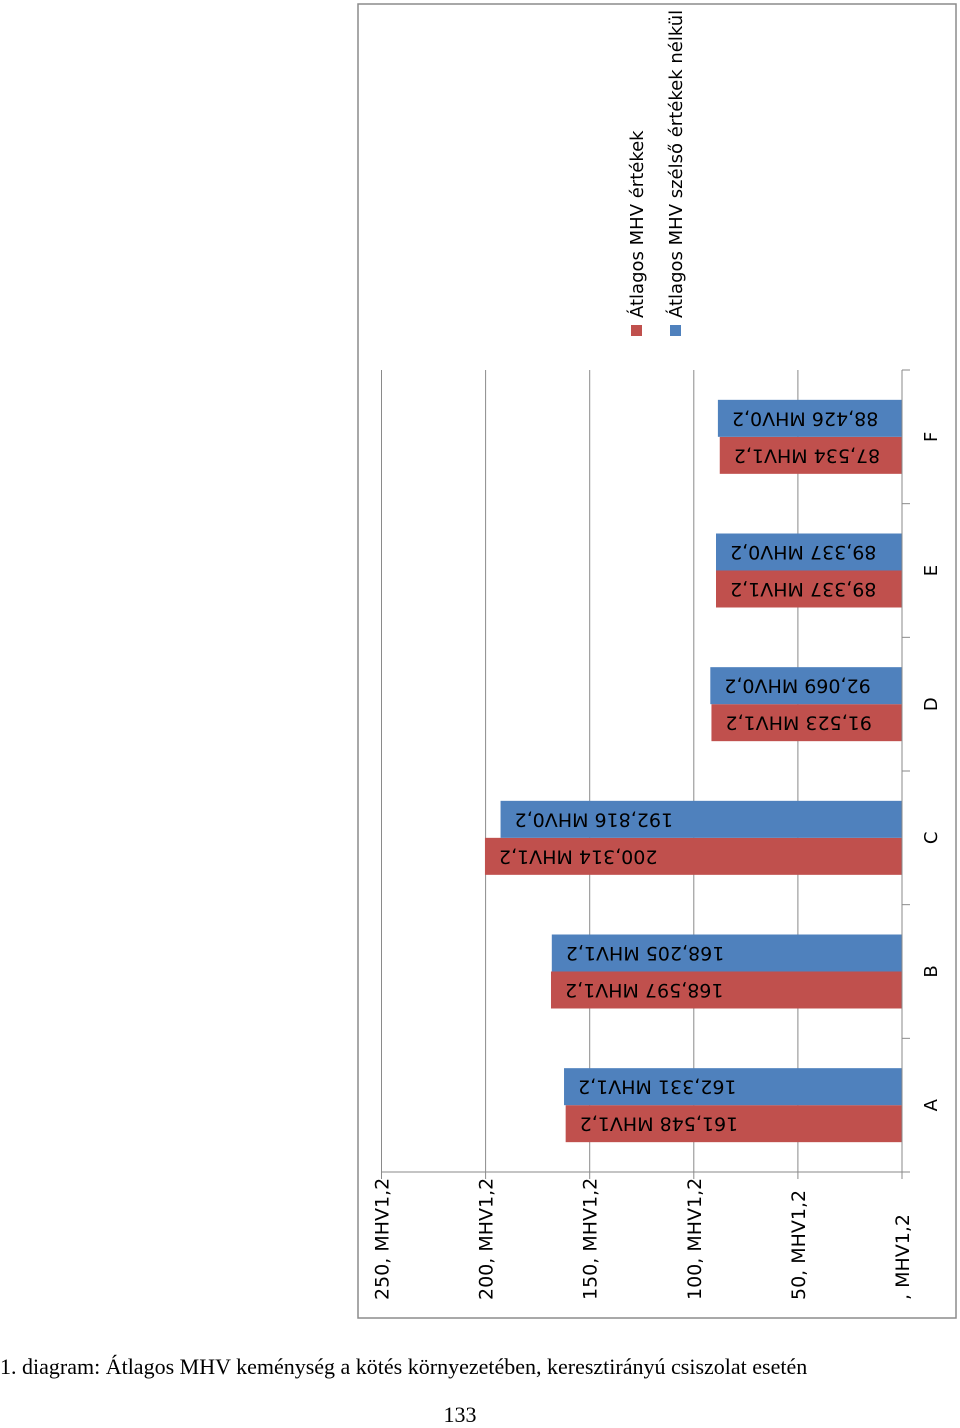 Image resolution: width=960 pixels, height=1428 pixels. What do you see at coordinates (644, 990) in the screenshot?
I see `data-label: 168,597 MHV1,2` at bounding box center [644, 990].